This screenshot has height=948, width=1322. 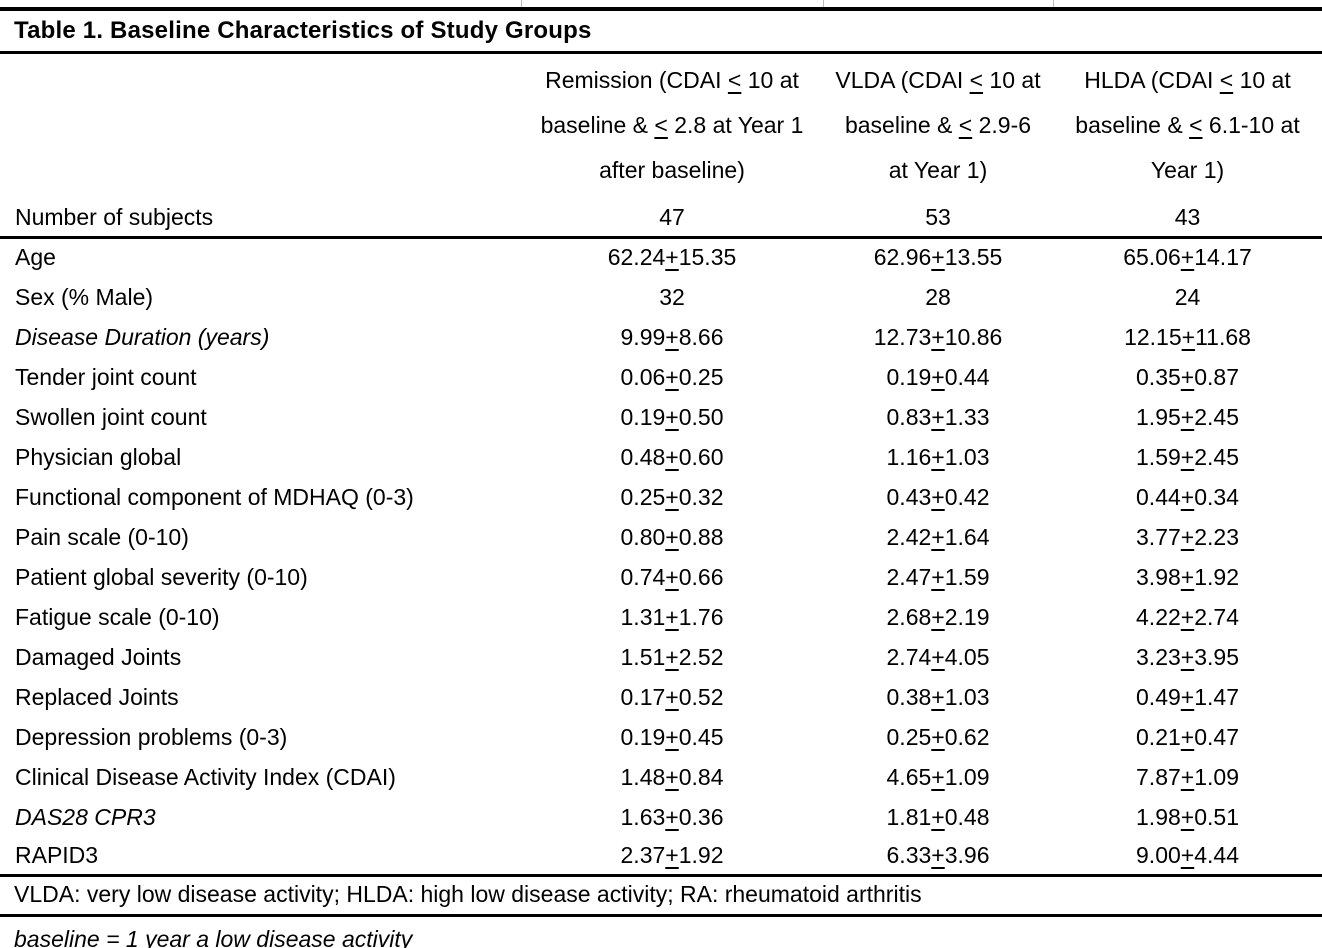 I want to click on value-cell-remission: 32, so click(x=672, y=296).